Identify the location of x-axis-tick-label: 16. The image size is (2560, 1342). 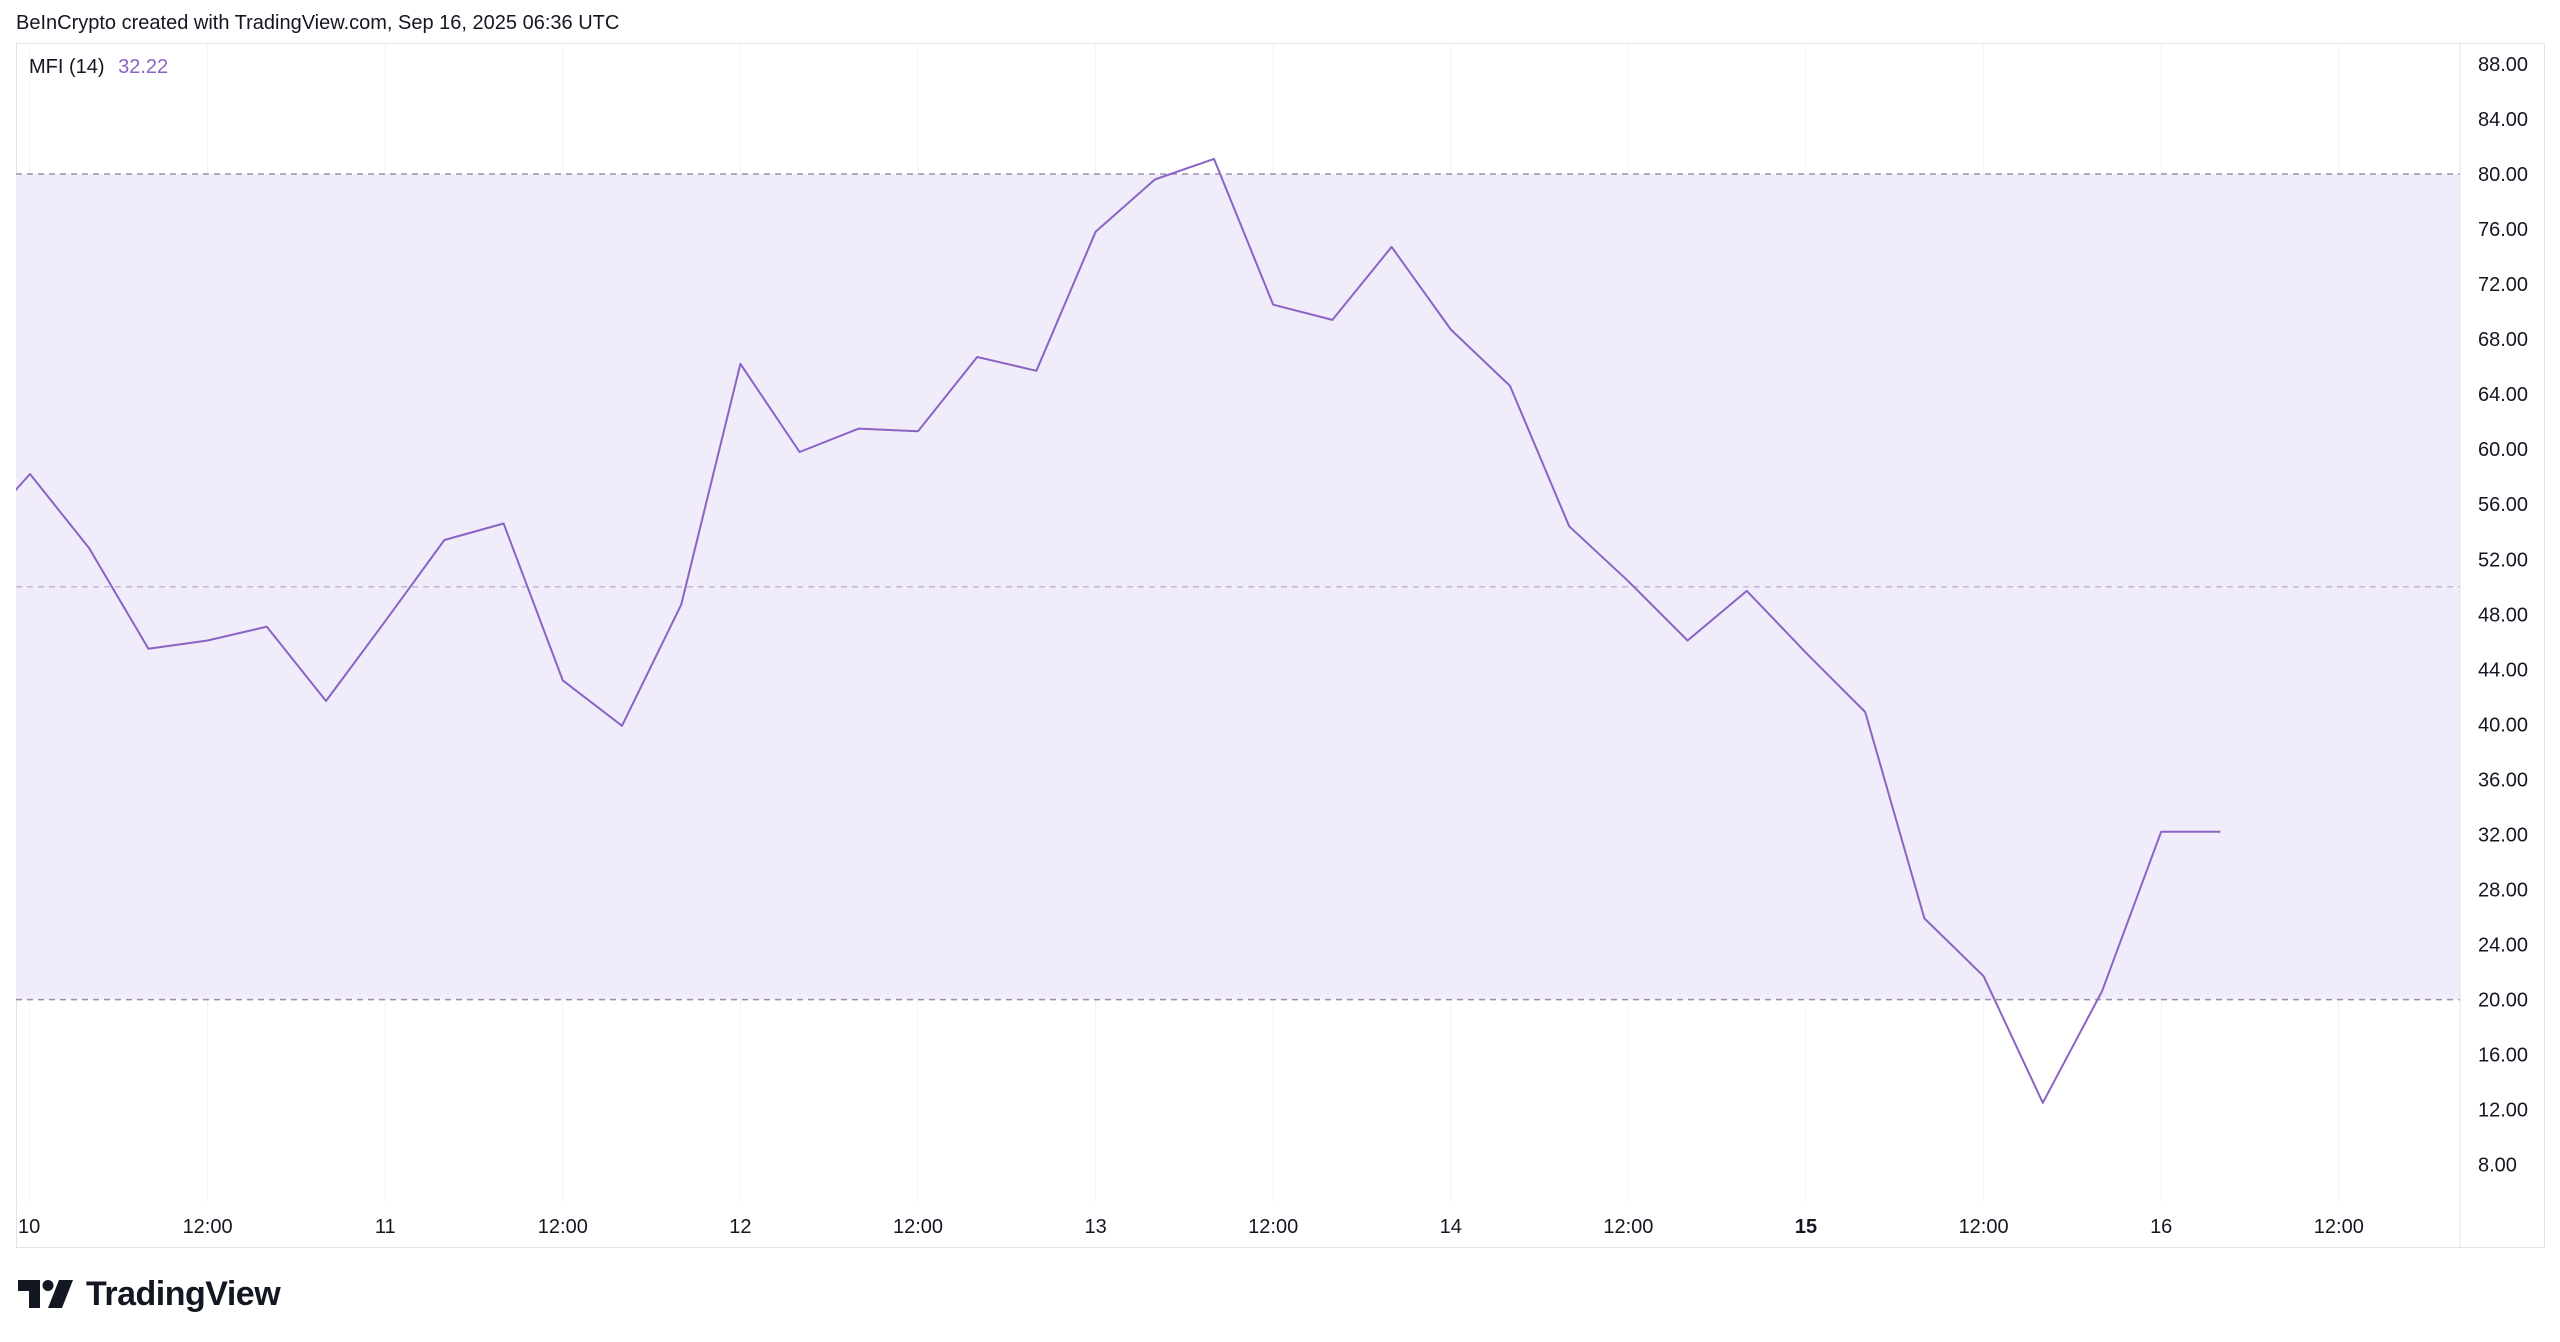
(2161, 1227).